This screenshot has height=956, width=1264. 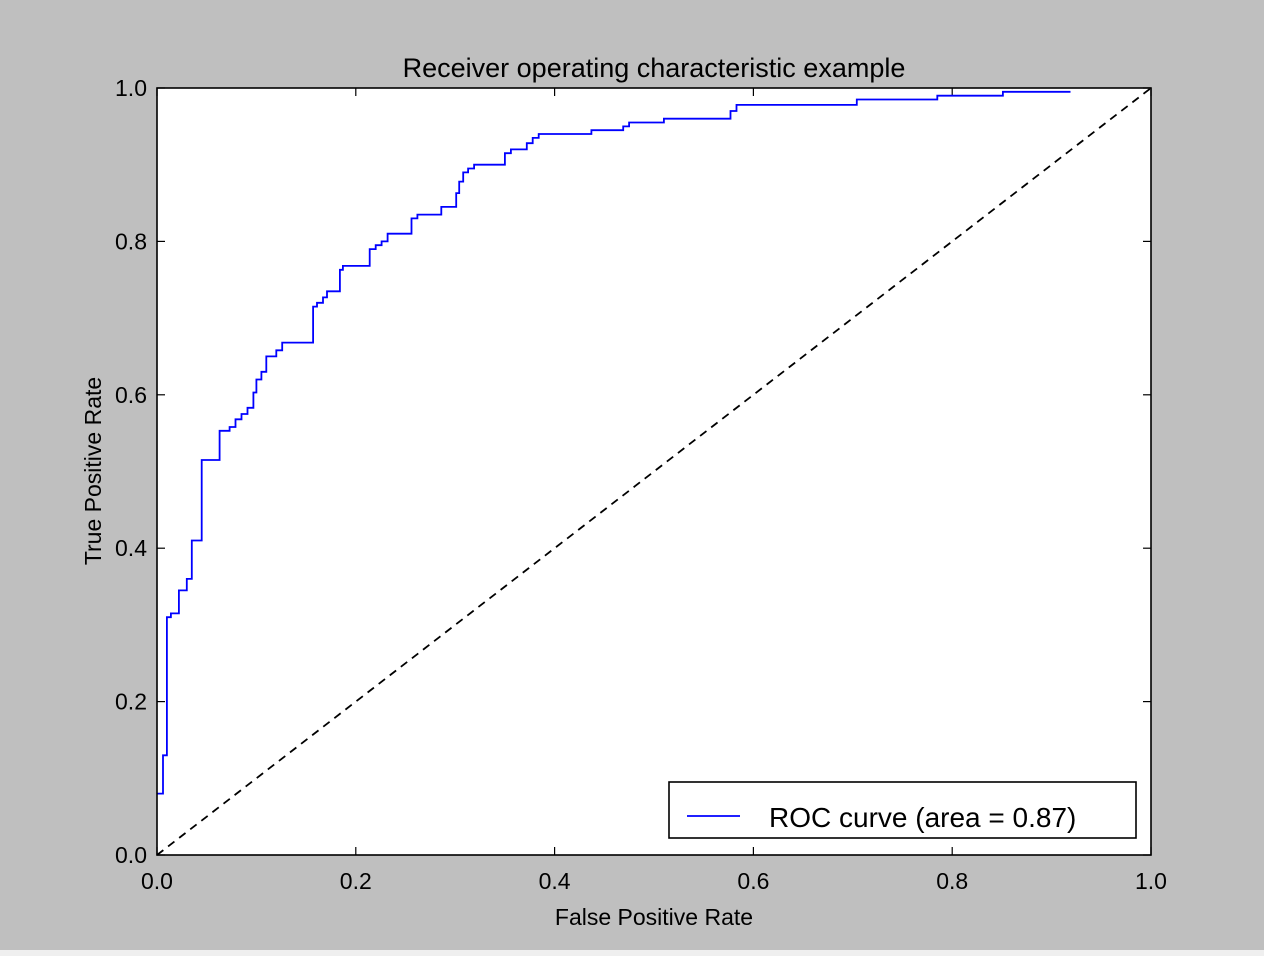 I want to click on legend: ROC curve (area = 0.87), so click(x=902, y=810).